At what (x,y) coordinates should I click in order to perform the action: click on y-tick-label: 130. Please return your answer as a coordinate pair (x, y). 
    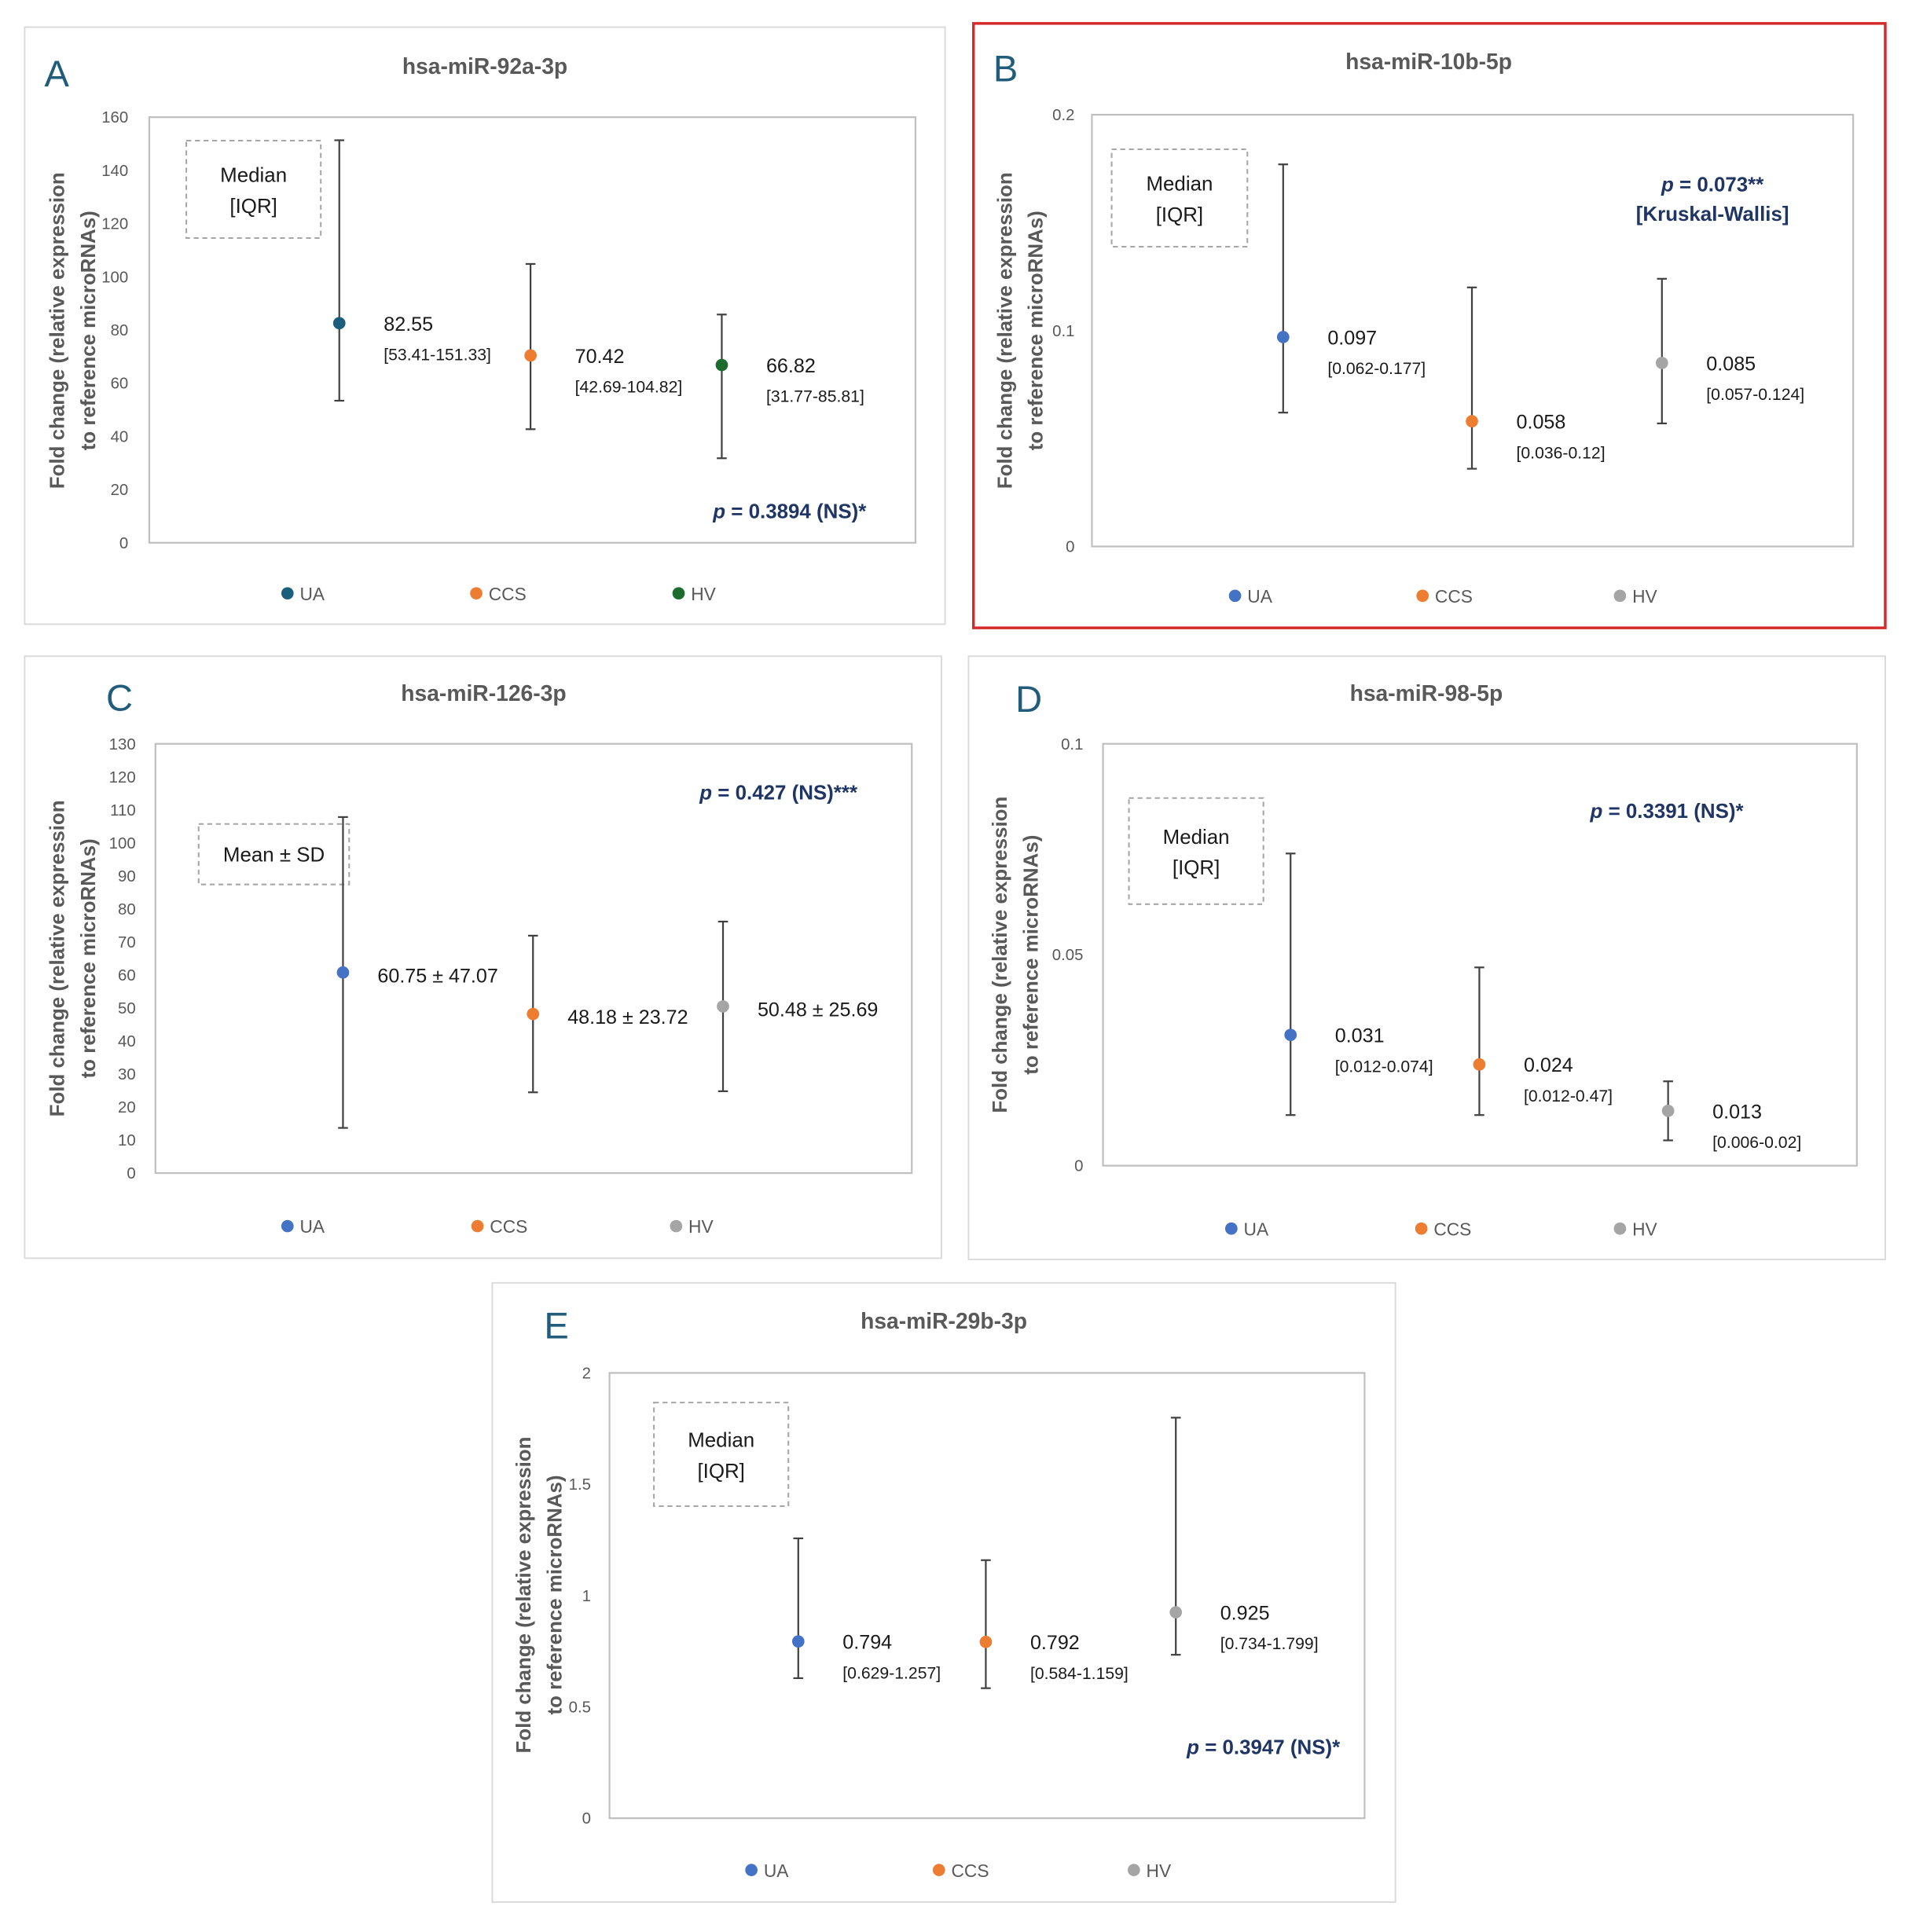
    Looking at the image, I should click on (122, 744).